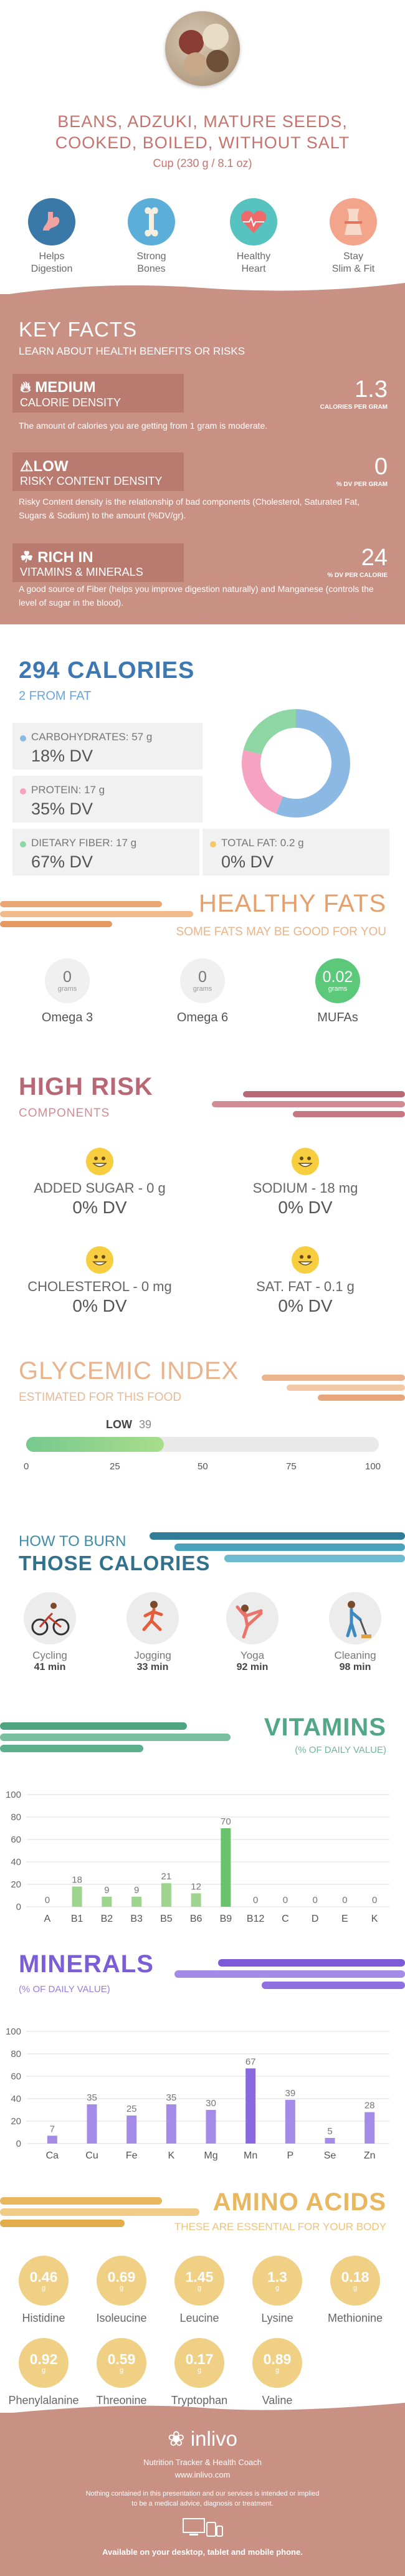  I want to click on x-tick-label: B1, so click(77, 1919).